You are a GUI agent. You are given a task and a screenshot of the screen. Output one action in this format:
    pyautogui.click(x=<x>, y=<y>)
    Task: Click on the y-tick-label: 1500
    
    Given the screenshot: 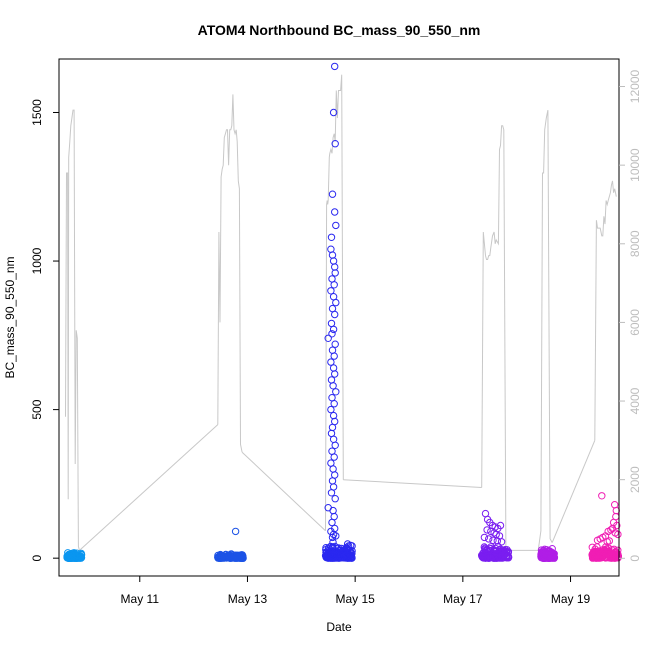 What is the action you would take?
    pyautogui.click(x=37, y=112)
    